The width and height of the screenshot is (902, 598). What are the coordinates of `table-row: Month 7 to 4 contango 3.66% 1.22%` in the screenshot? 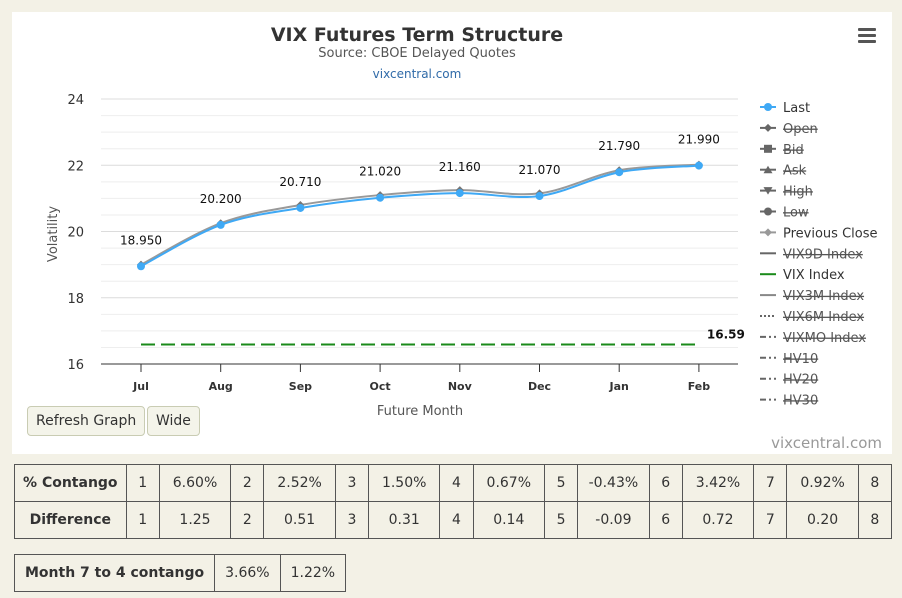 It's located at (180, 573).